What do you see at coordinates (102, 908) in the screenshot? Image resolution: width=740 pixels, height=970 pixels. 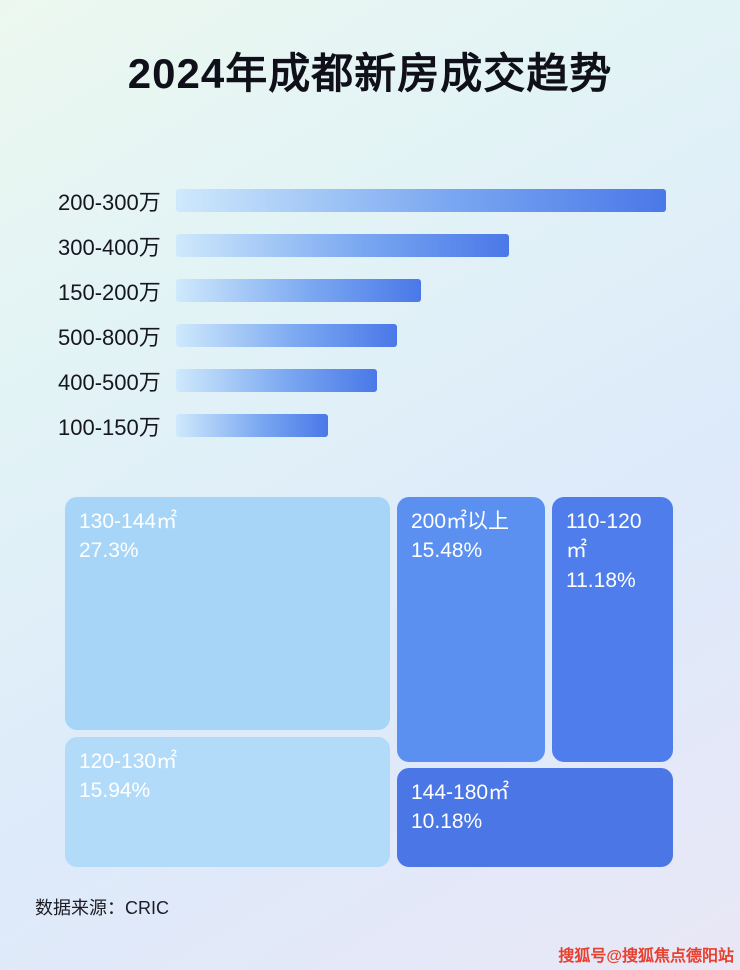 I see `data-source-label: 数据来源：CRIC` at bounding box center [102, 908].